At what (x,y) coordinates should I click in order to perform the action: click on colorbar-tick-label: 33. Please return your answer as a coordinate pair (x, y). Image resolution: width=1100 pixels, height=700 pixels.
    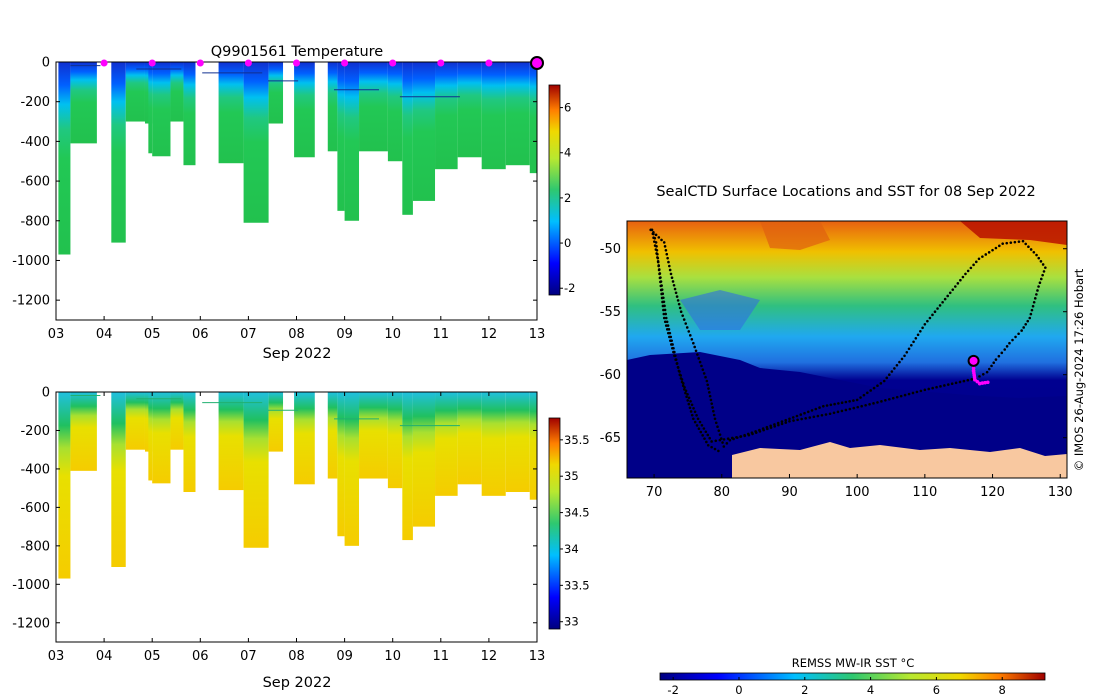
    Looking at the image, I should click on (571, 622).